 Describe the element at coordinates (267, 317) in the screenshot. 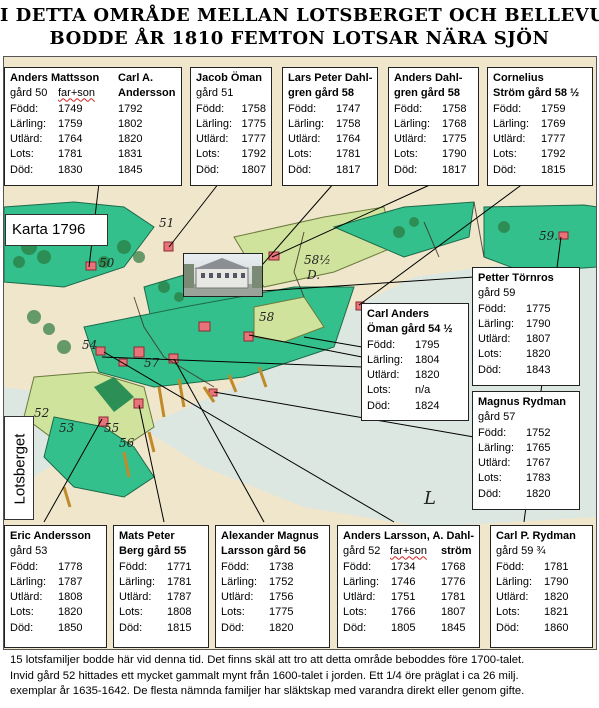

I see `plot-label: 58` at that location.